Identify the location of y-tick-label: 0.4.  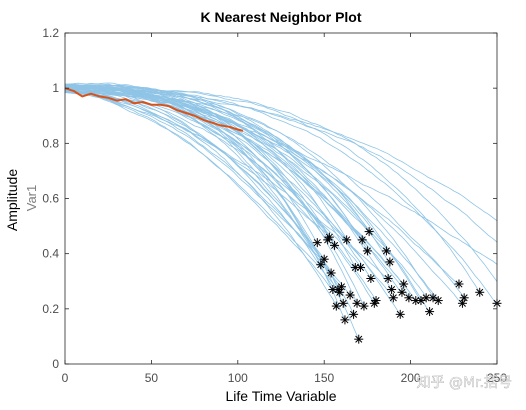
(50, 254).